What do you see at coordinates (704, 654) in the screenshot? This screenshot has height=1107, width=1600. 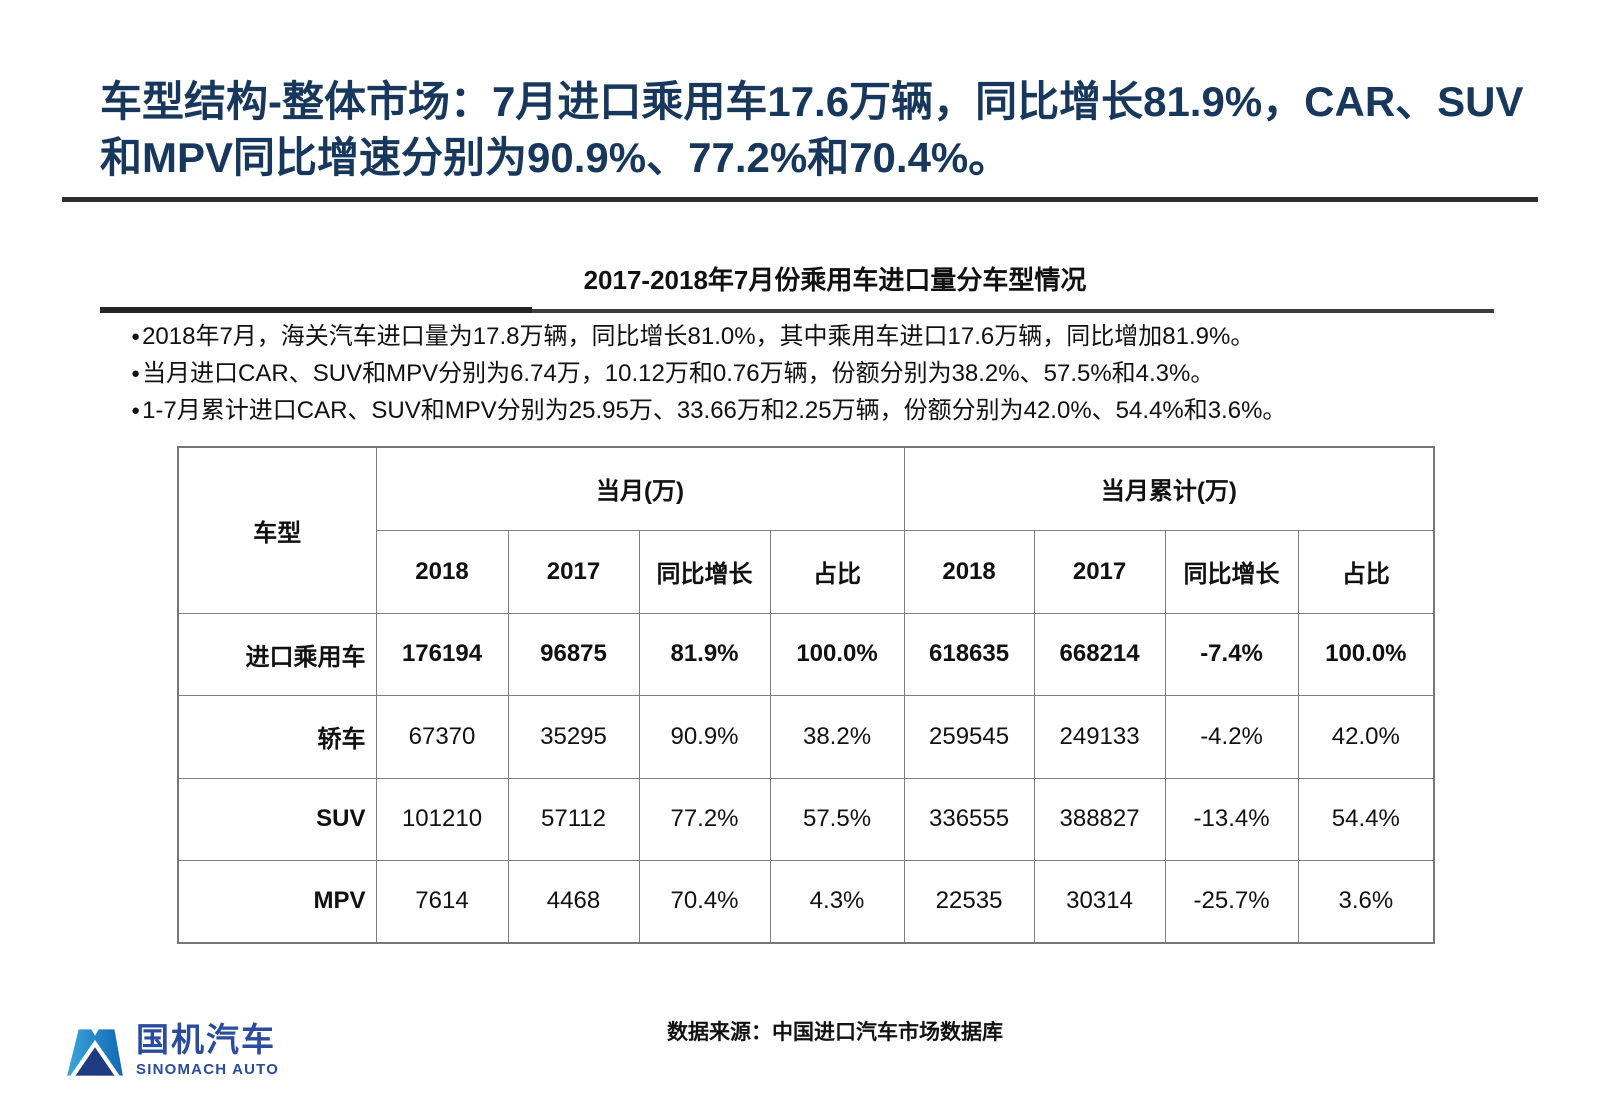 I see `table-cell: 81.9%` at bounding box center [704, 654].